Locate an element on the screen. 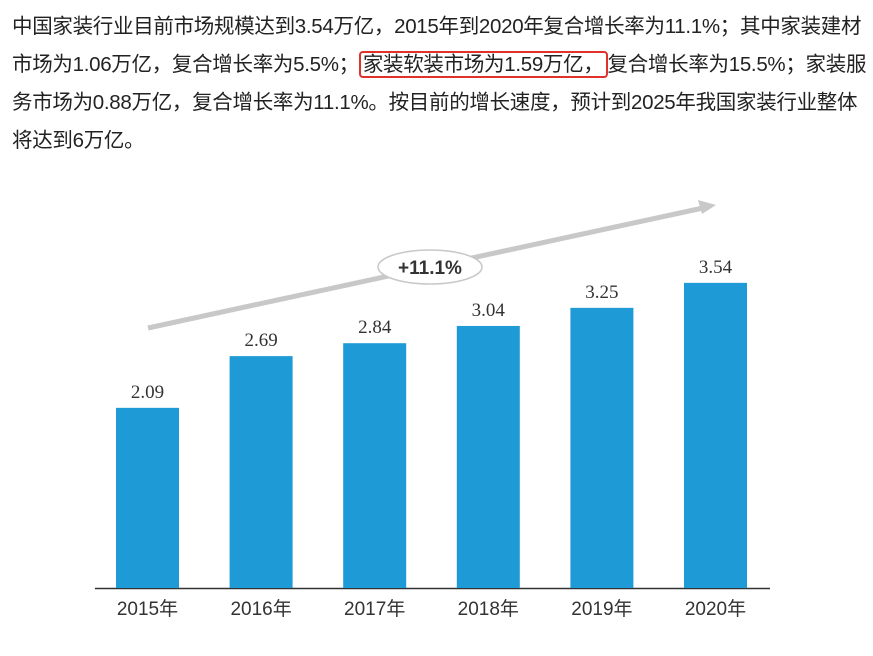  growth-annotation-ellipse is located at coordinates (430, 267).